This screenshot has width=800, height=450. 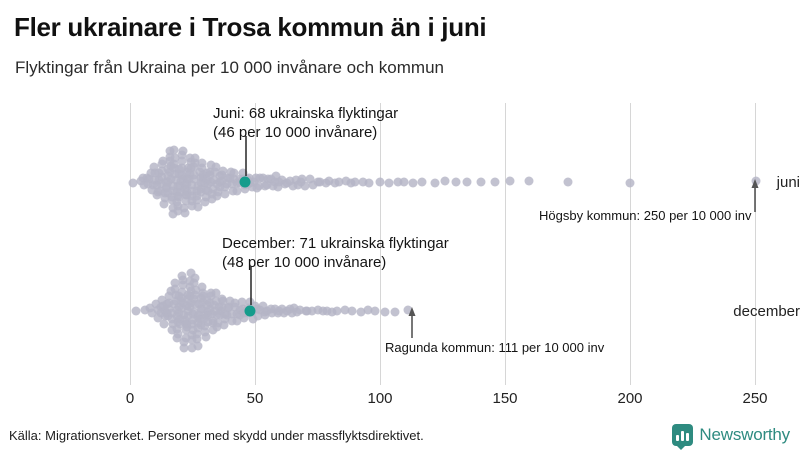 I want to click on highlight-data-point-juni, so click(x=245, y=182).